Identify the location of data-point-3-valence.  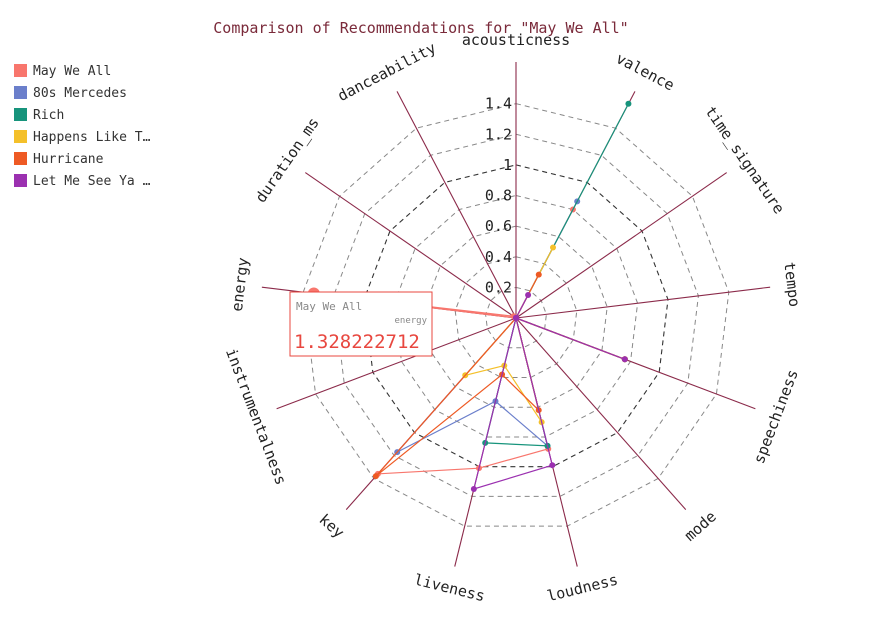
(553, 247).